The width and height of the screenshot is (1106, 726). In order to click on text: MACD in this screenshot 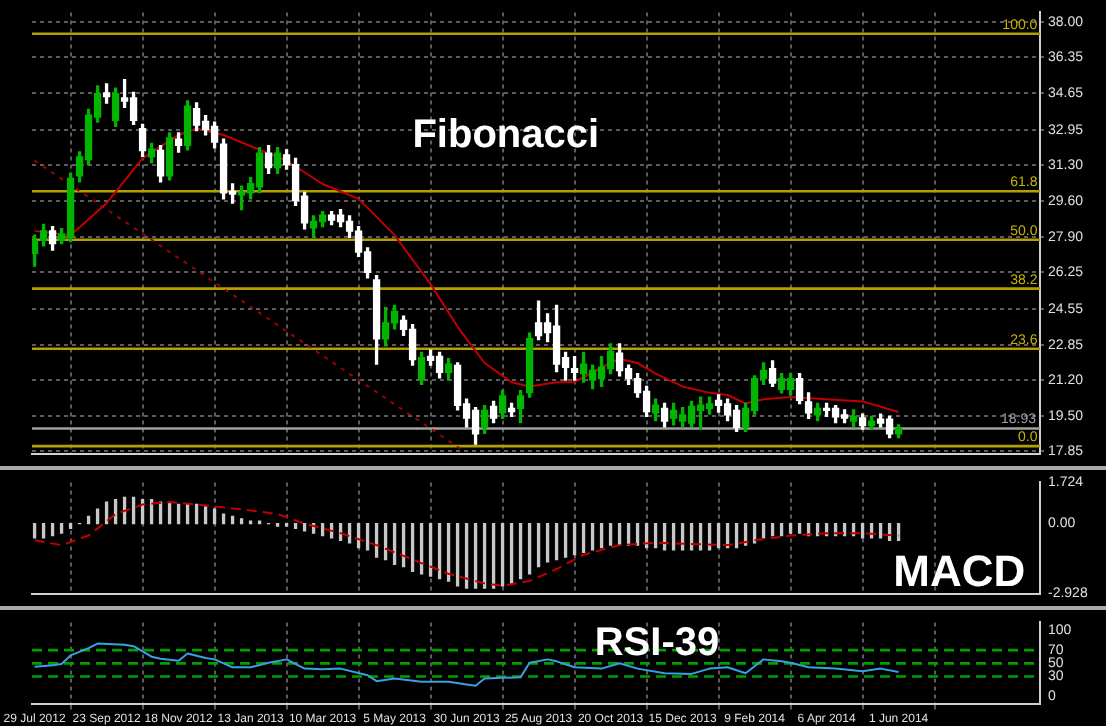, I will do `click(959, 570)`.